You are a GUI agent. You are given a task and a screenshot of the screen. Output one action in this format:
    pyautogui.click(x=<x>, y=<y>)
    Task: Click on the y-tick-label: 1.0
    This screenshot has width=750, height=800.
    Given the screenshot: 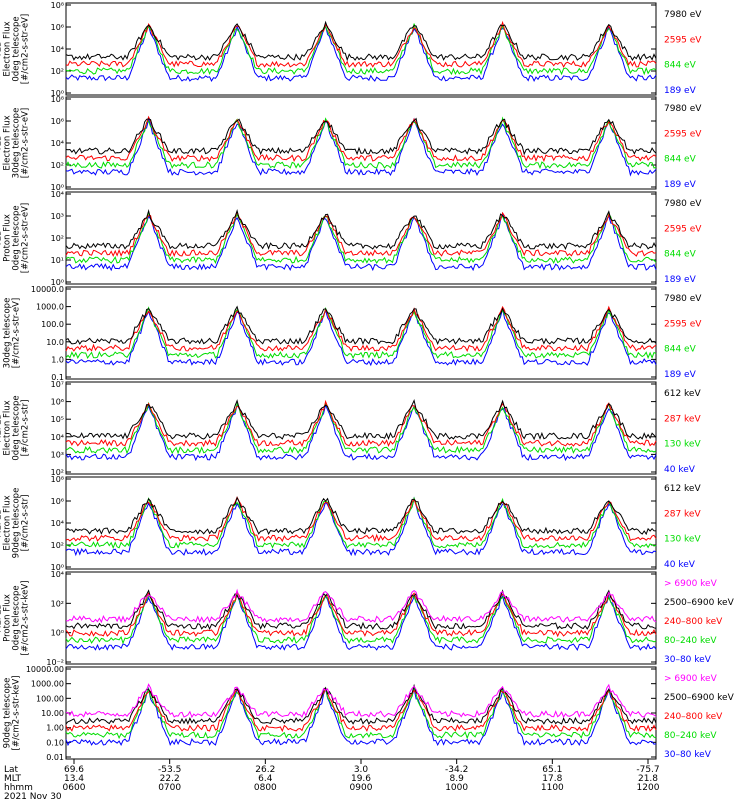 What is the action you would take?
    pyautogui.click(x=57, y=359)
    